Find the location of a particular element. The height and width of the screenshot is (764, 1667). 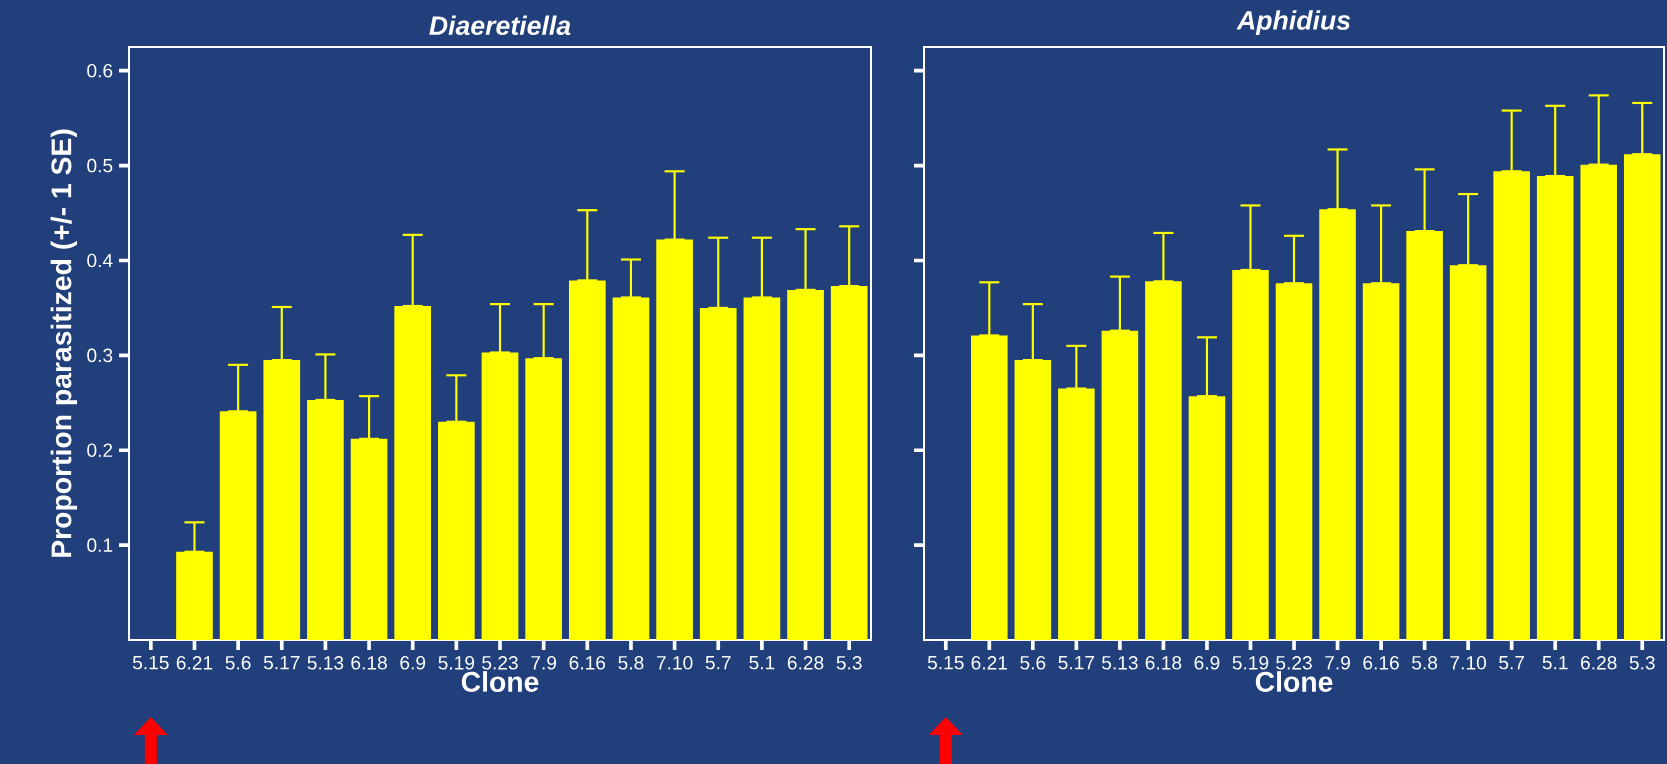

y-tick-label: 0.3 is located at coordinates (100, 355).